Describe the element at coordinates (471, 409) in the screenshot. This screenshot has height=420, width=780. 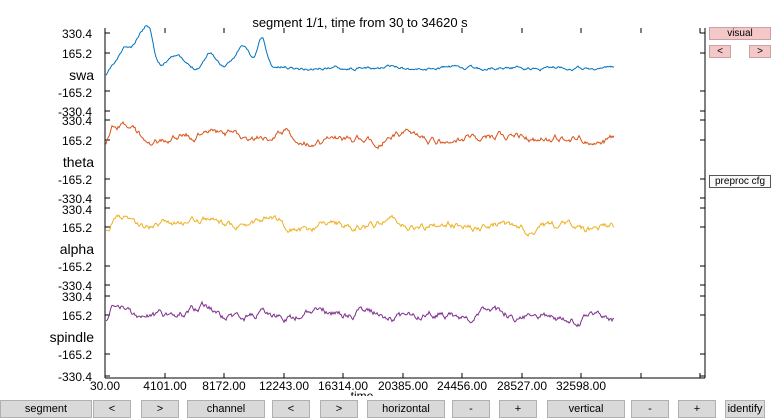
I see `horizontal-minus-button: -` at that location.